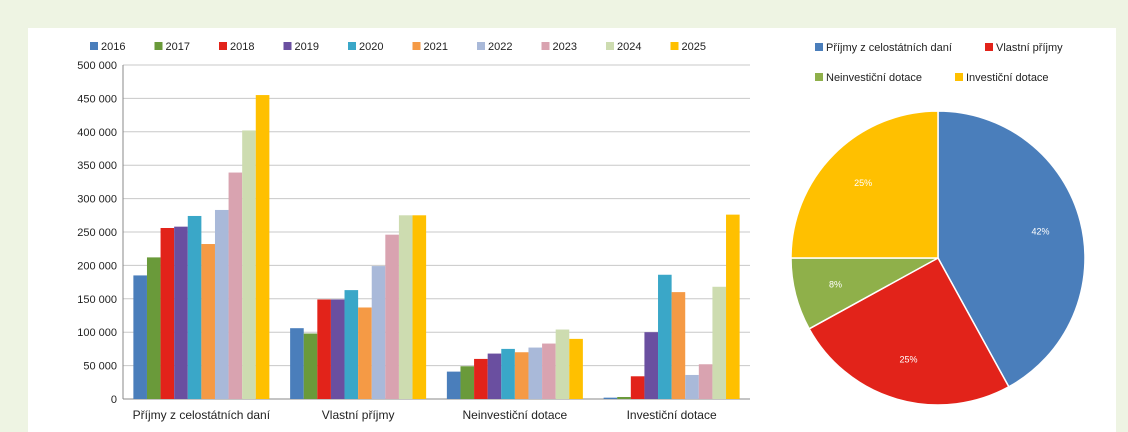 This screenshot has height=432, width=1128. Describe the element at coordinates (202, 415) in the screenshot. I see `x-category-label: Příjmy z celostátních daní` at that location.